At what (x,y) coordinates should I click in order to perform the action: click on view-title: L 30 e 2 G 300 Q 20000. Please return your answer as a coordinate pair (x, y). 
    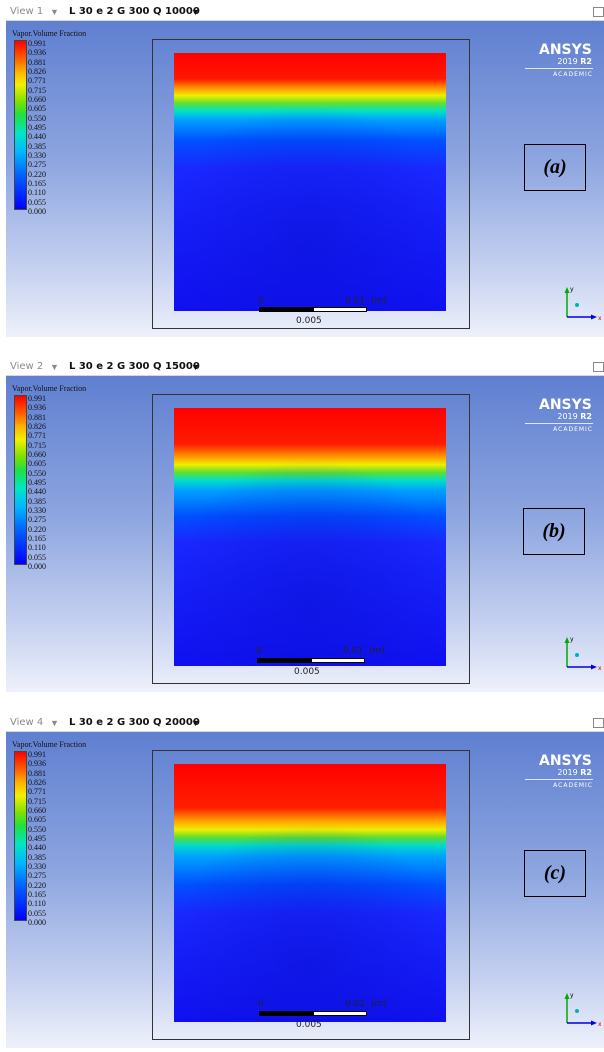
    Looking at the image, I should click on (134, 722).